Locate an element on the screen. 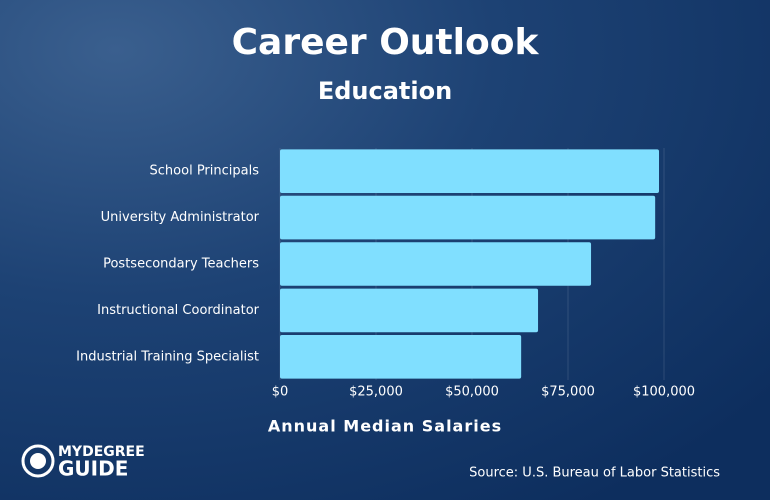 This screenshot has height=504, width=770. logo-line1: MYDEGREE is located at coordinates (101, 452).